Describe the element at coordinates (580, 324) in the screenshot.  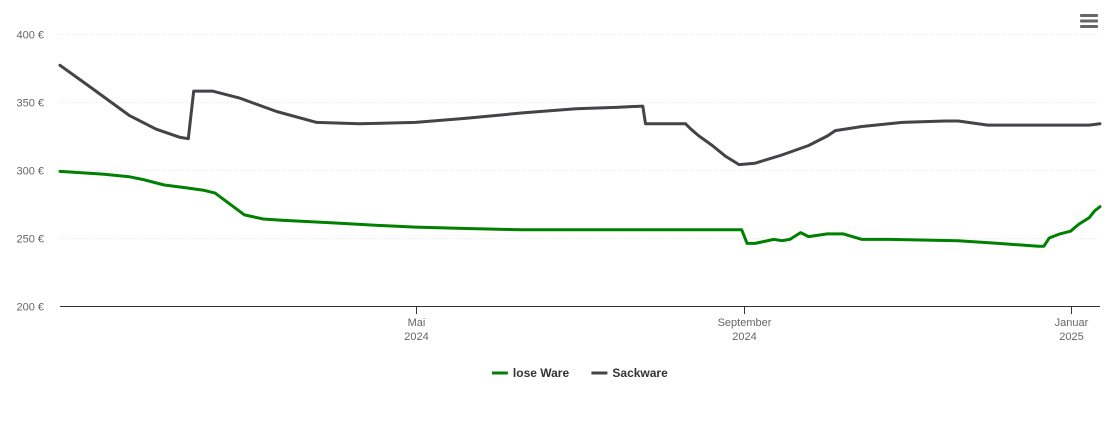
I see `x-axis: Mai 2024 September 2024 Januar 2025` at that location.